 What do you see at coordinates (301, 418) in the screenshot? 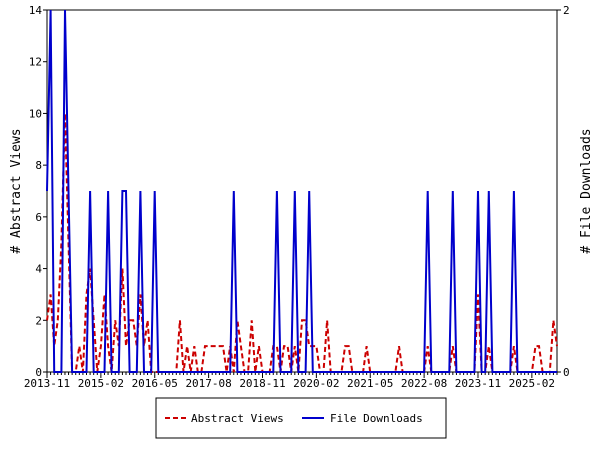
I see `legend: Abstract Views File Downloads` at bounding box center [301, 418].